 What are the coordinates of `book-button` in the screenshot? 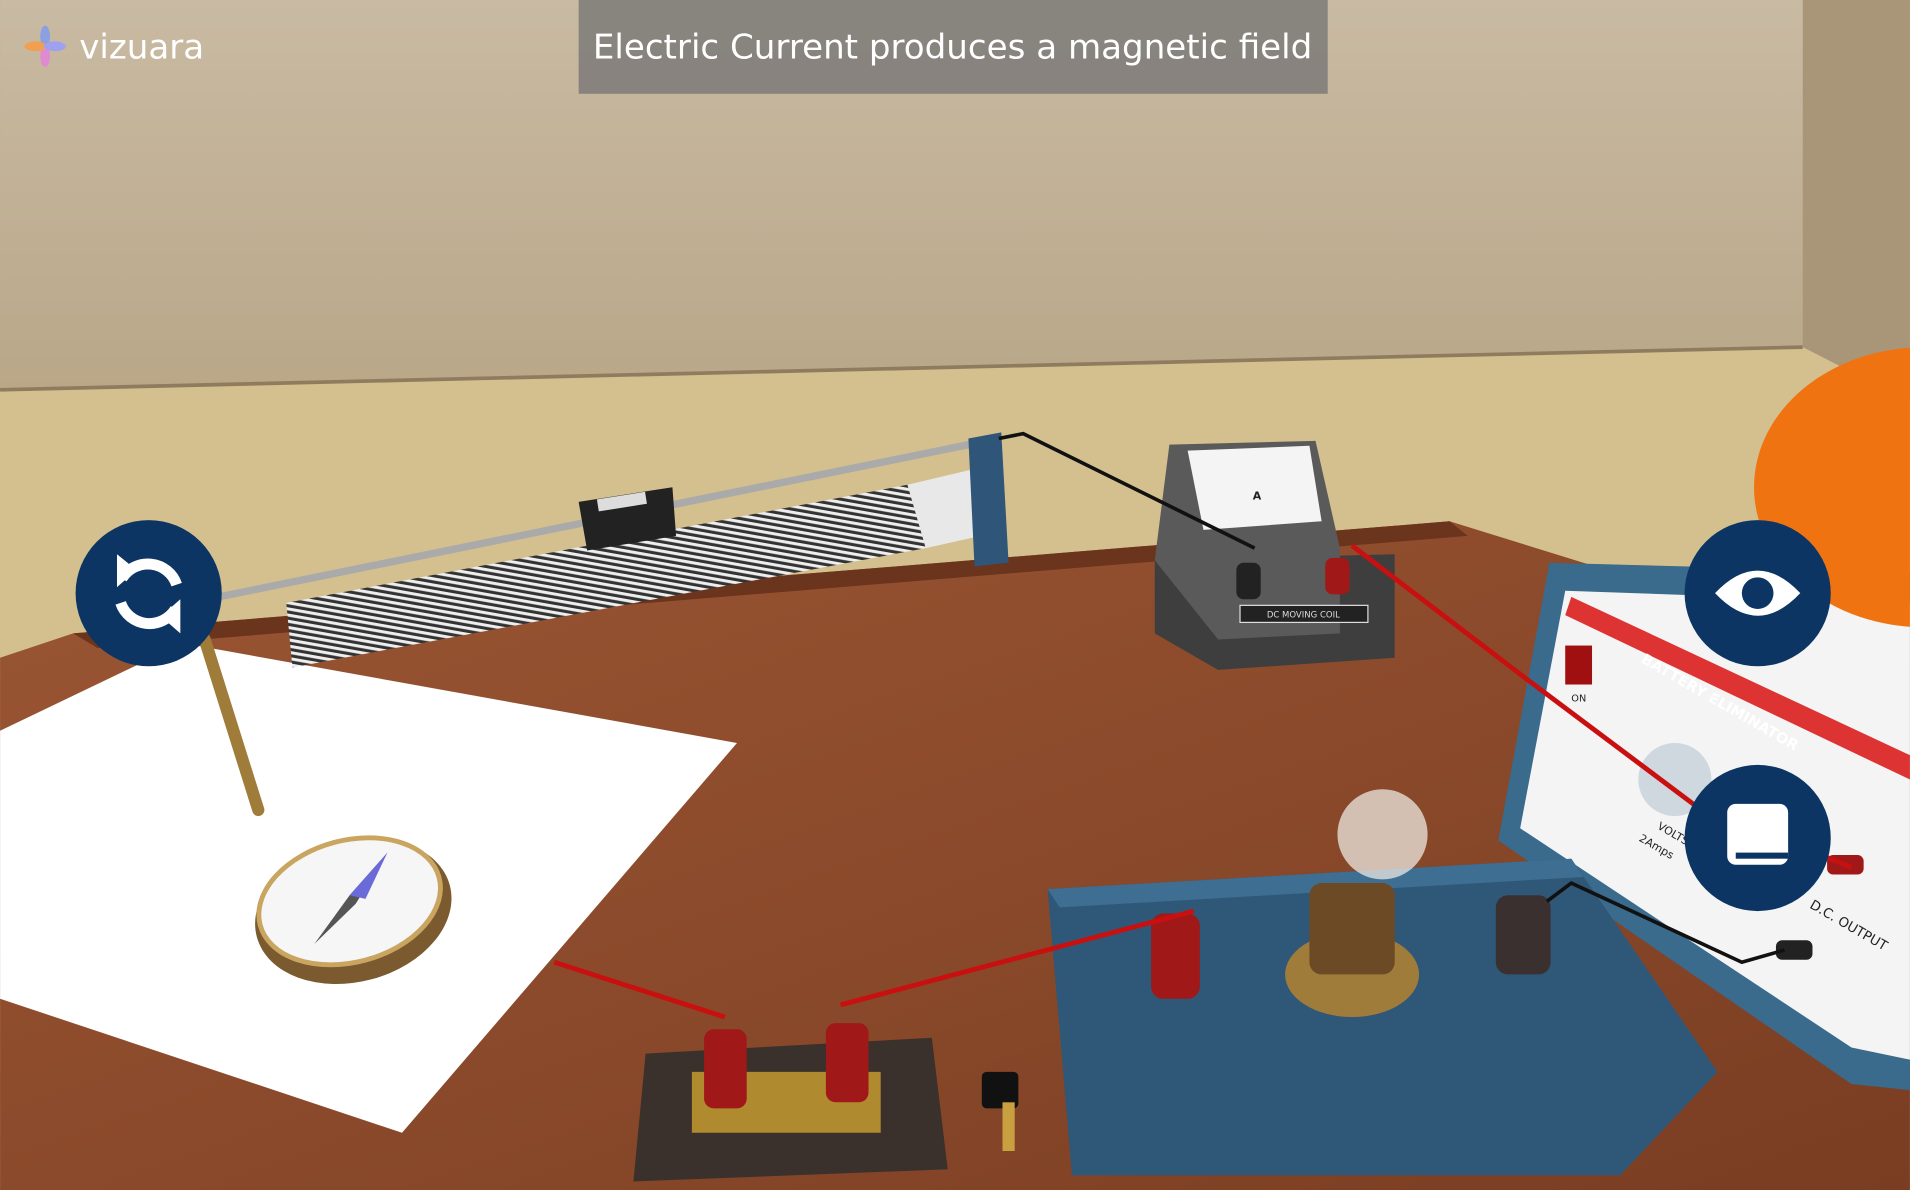 It's located at (1757, 838).